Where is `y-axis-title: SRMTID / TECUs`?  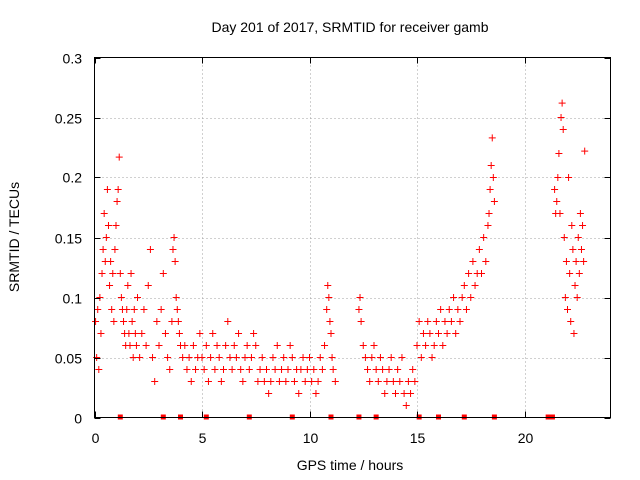 y-axis-title: SRMTID / TECUs is located at coordinates (14, 237).